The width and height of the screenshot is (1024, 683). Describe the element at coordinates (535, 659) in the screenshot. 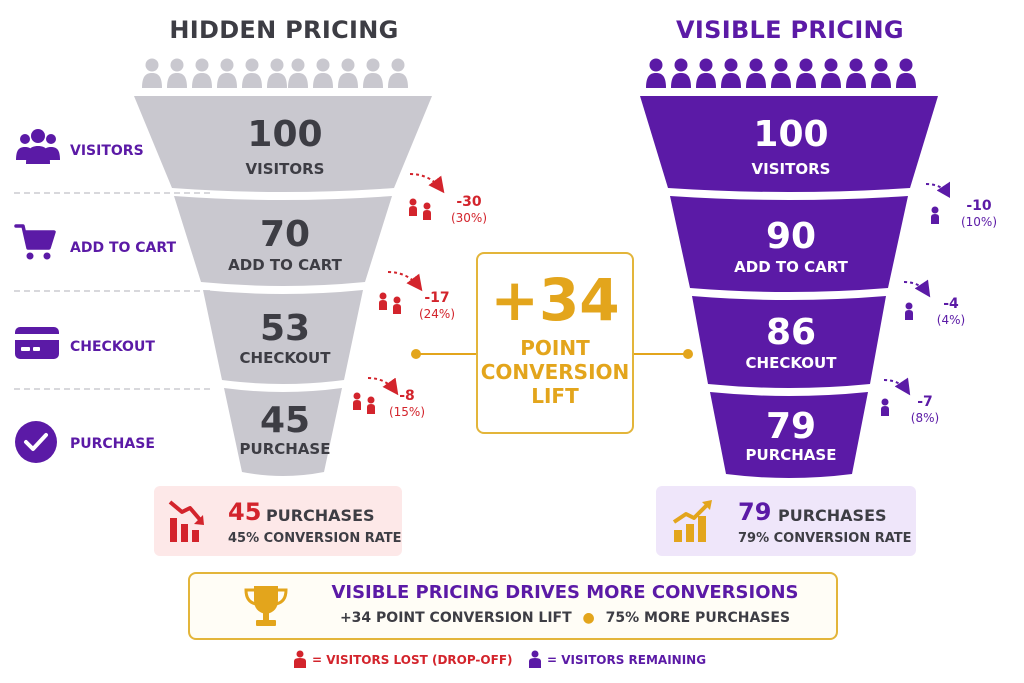

I see `person-purple-icon` at that location.